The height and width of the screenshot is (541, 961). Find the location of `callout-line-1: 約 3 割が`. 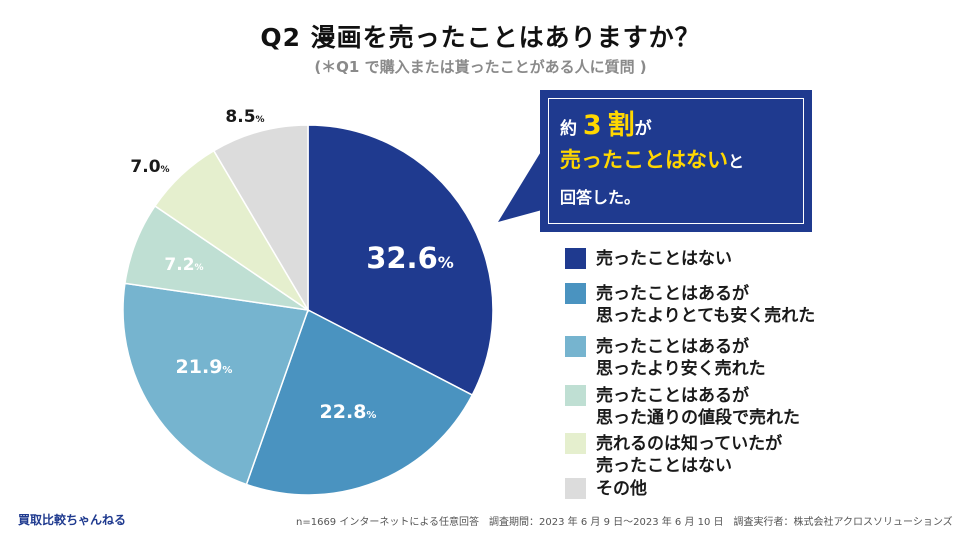

callout-line-1: 約 3 割が is located at coordinates (652, 127).